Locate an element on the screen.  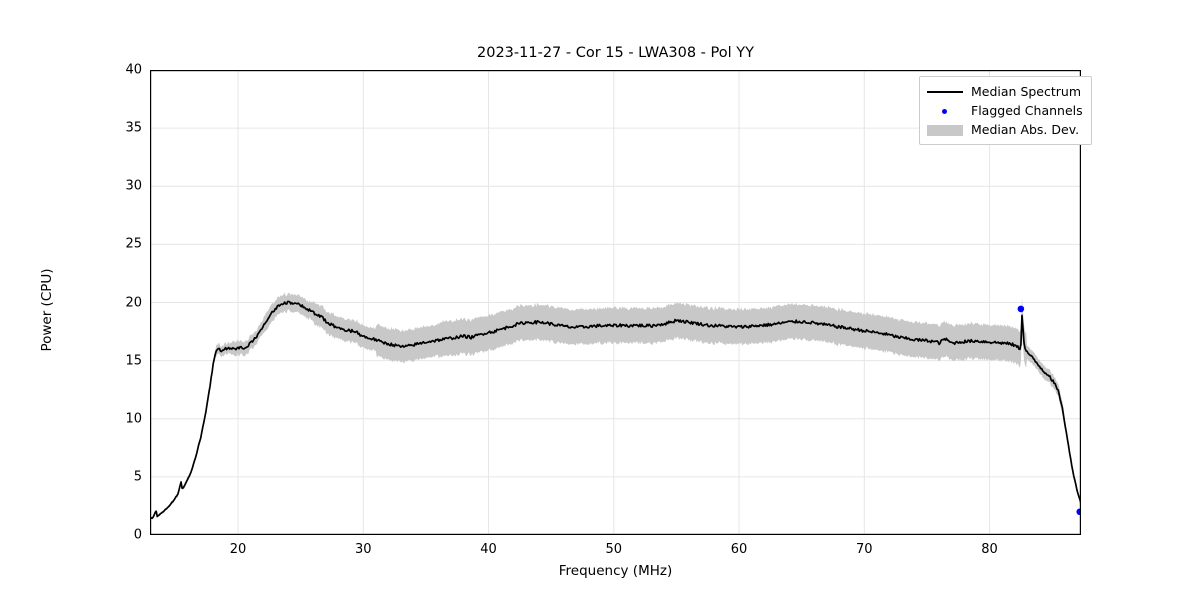
legend-label: Median Abs. Dev. is located at coordinates (1025, 129).